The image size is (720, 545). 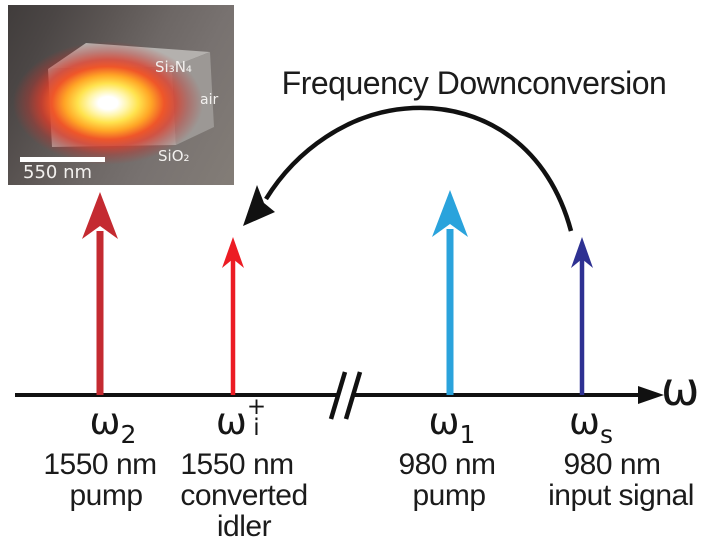 I want to click on air-label: air, so click(x=209, y=100).